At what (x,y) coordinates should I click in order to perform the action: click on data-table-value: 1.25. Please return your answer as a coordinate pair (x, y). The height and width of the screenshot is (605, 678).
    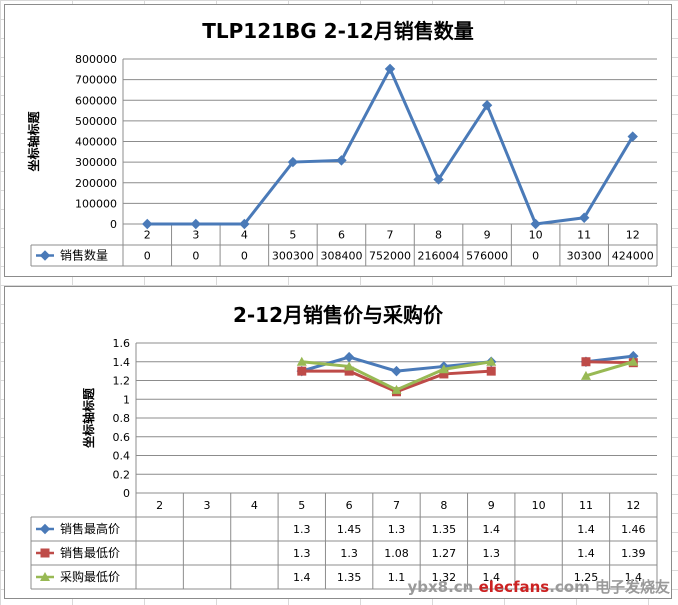
    Looking at the image, I should click on (586, 577).